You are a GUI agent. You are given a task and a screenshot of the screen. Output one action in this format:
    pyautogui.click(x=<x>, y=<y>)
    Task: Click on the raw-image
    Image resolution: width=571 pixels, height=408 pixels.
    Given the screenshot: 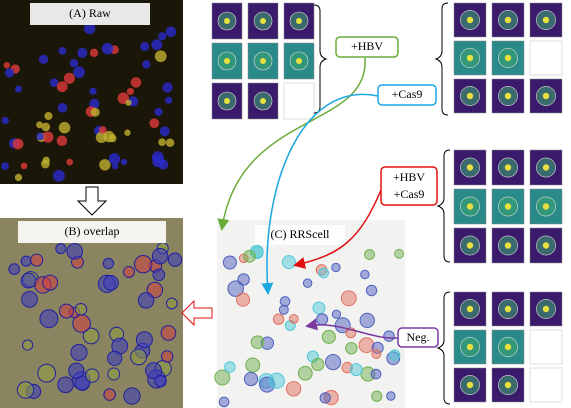 What is the action you would take?
    pyautogui.click(x=91, y=92)
    